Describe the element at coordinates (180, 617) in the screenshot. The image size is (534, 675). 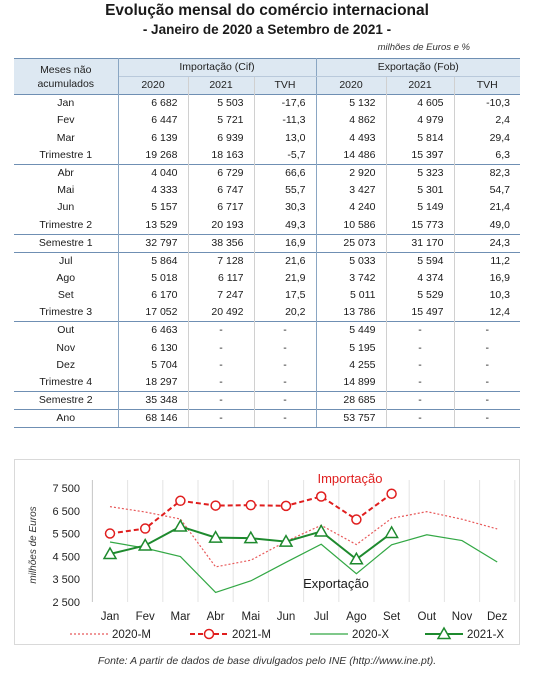
I see `x-tick-label: Mar` at that location.